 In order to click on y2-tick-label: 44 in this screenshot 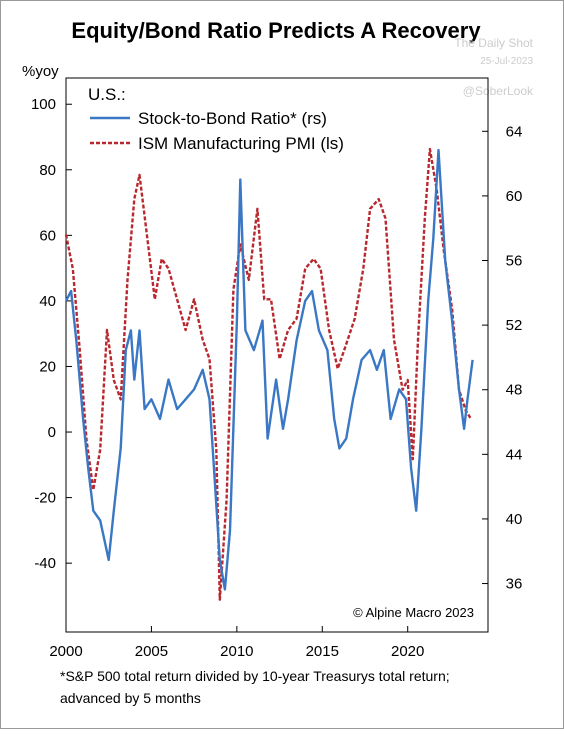, I will do `click(514, 454)`.